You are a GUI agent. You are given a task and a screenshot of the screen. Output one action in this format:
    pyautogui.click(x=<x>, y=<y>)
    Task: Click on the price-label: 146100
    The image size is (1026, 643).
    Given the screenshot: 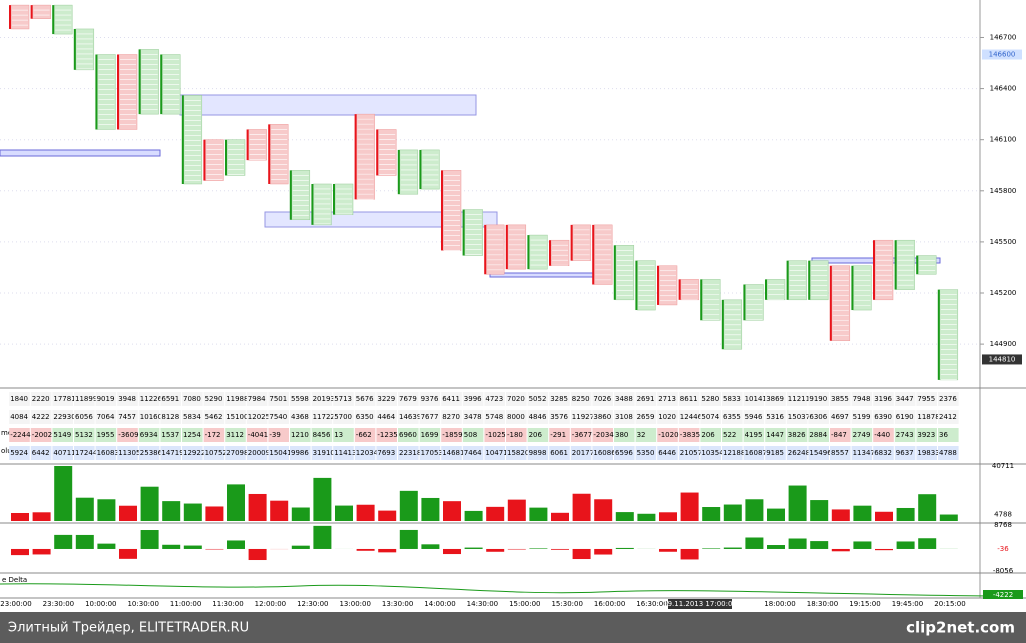 What is the action you would take?
    pyautogui.click(x=1003, y=140)
    